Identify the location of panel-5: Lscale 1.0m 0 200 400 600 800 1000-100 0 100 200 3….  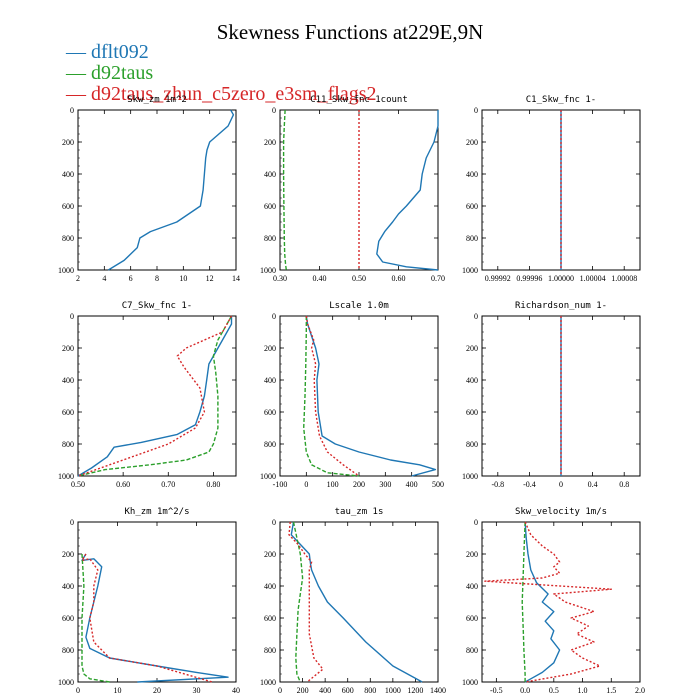
(352, 395).